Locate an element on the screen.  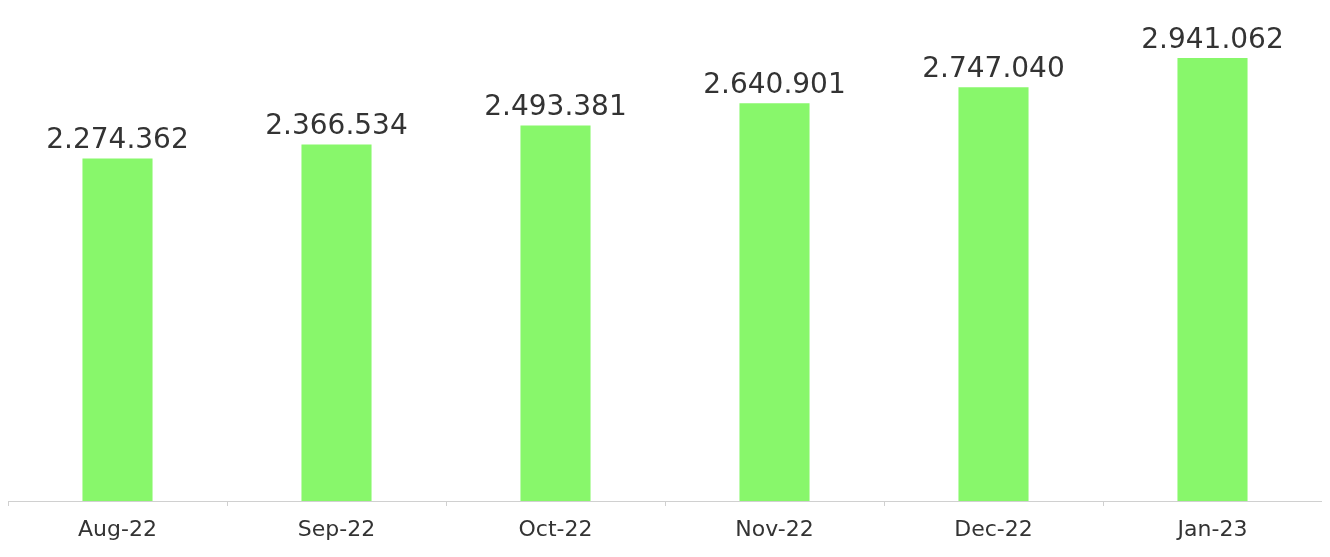
x-tick-label: Aug-22 is located at coordinates (117, 528).